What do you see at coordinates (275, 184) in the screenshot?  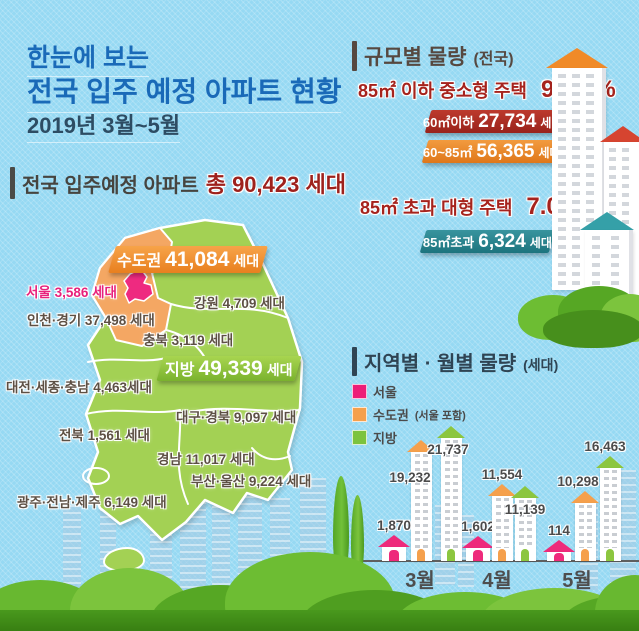 I see `national-total-value: 총 90,423 세대` at bounding box center [275, 184].